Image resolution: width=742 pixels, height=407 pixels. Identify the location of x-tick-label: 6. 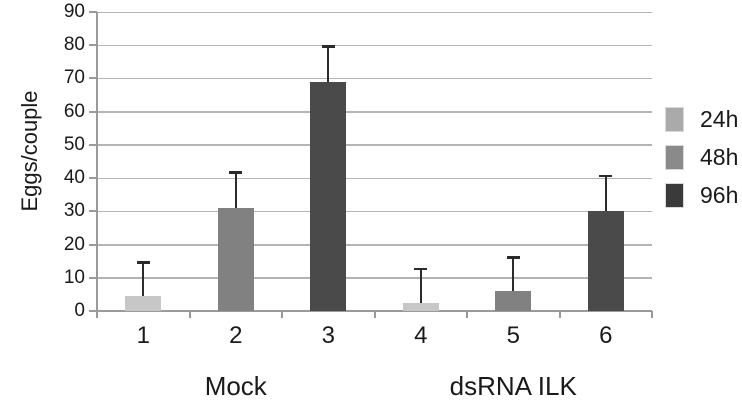
(606, 335).